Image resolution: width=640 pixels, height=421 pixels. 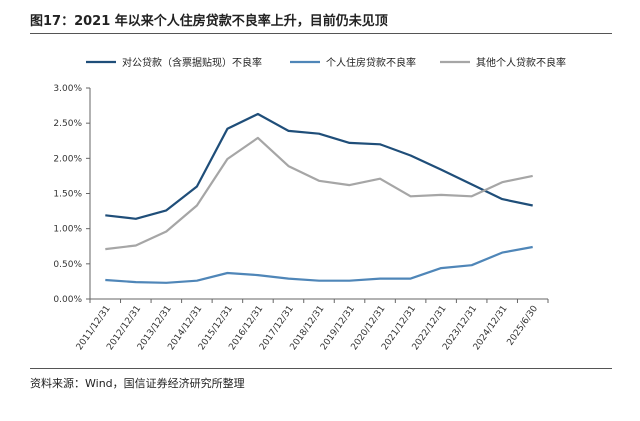 What do you see at coordinates (321, 33) in the screenshot?
I see `title-divider` at bounding box center [321, 33].